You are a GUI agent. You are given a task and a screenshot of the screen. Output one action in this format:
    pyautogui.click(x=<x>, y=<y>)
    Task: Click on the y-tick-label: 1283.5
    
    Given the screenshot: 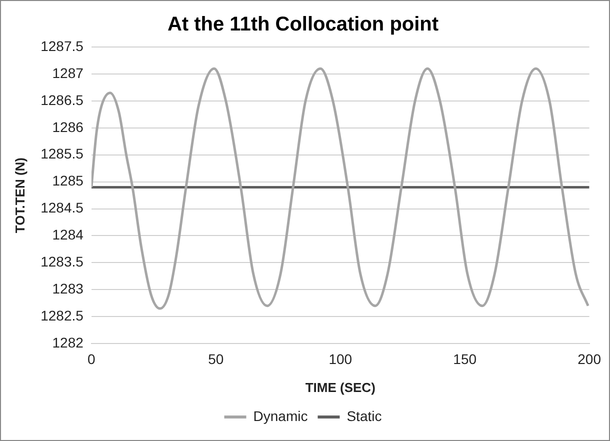 What is the action you would take?
    pyautogui.click(x=62, y=262)
    